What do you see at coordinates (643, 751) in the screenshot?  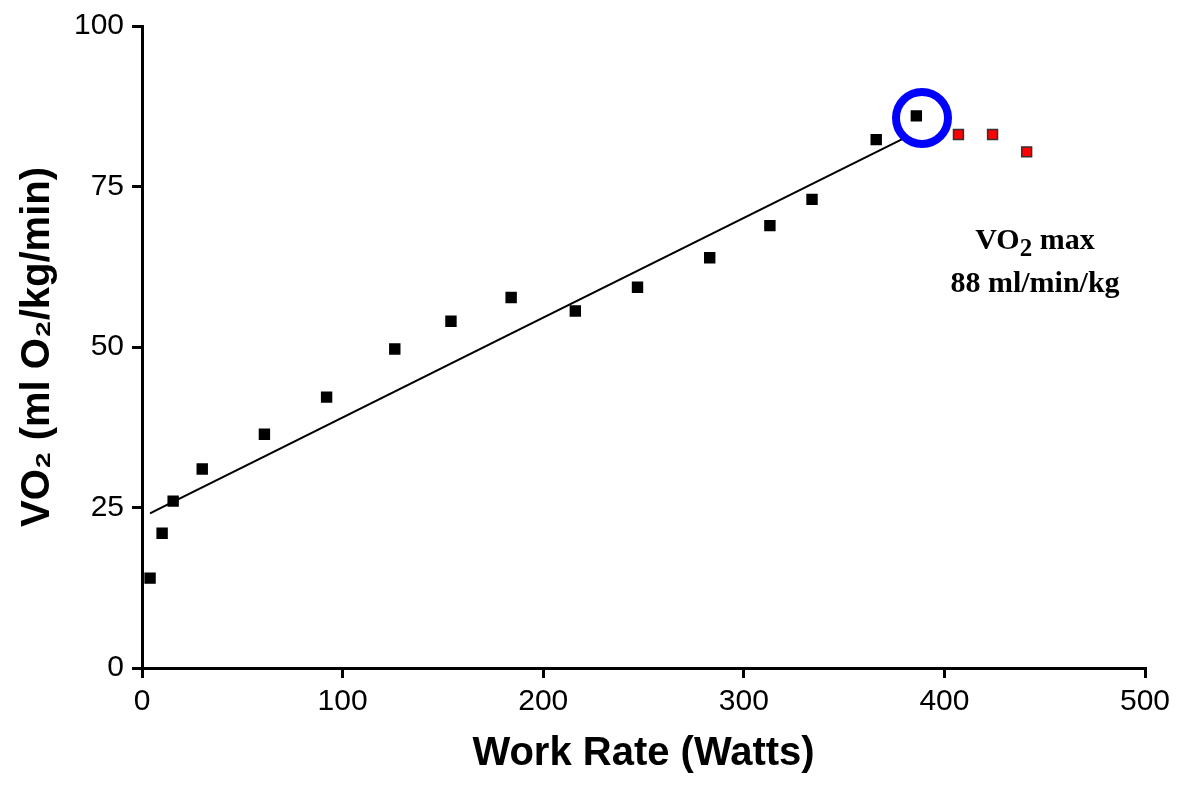 I see `x-axis-title: Work Rate (Watts)` at bounding box center [643, 751].